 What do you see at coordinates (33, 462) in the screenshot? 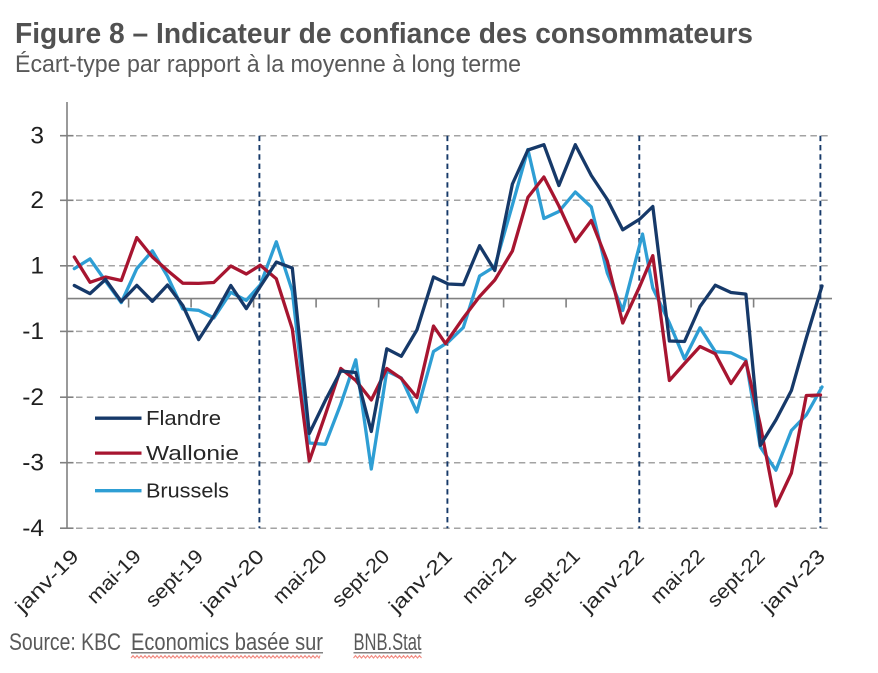
I see `svg-text: -3` at bounding box center [33, 462].